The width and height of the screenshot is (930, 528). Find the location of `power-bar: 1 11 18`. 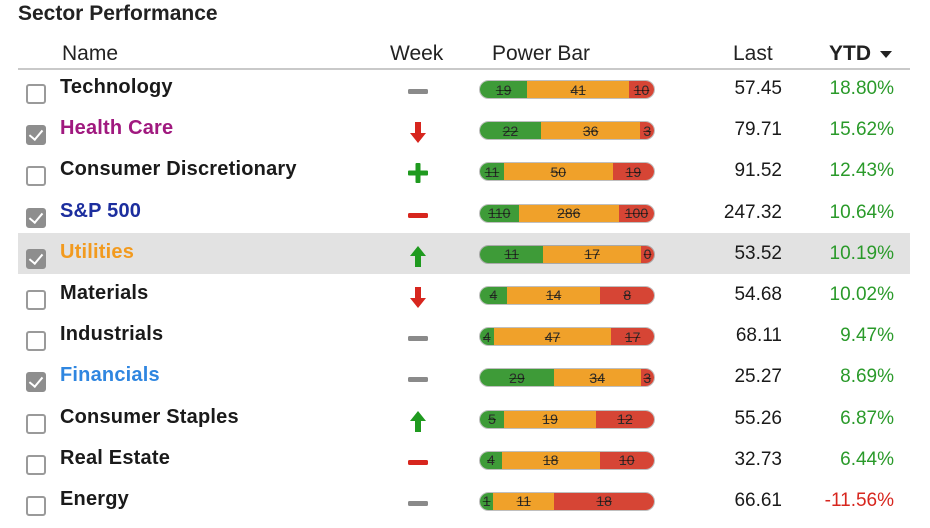

power-bar: 1 11 18 is located at coordinates (567, 501).